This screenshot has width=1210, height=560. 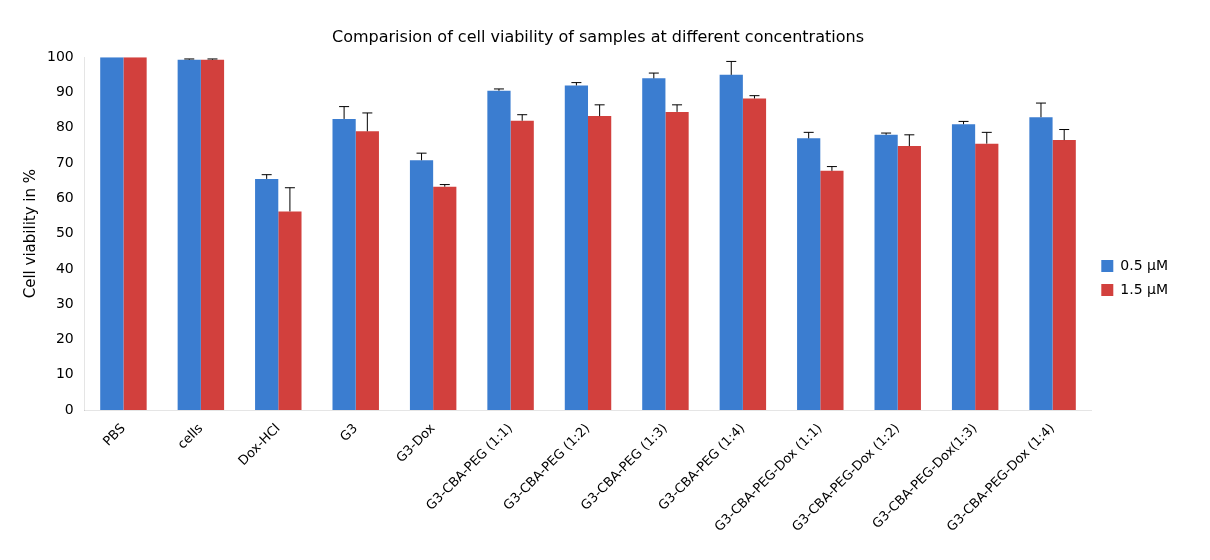 I want to click on y-tick-label: 100, so click(x=60, y=55).